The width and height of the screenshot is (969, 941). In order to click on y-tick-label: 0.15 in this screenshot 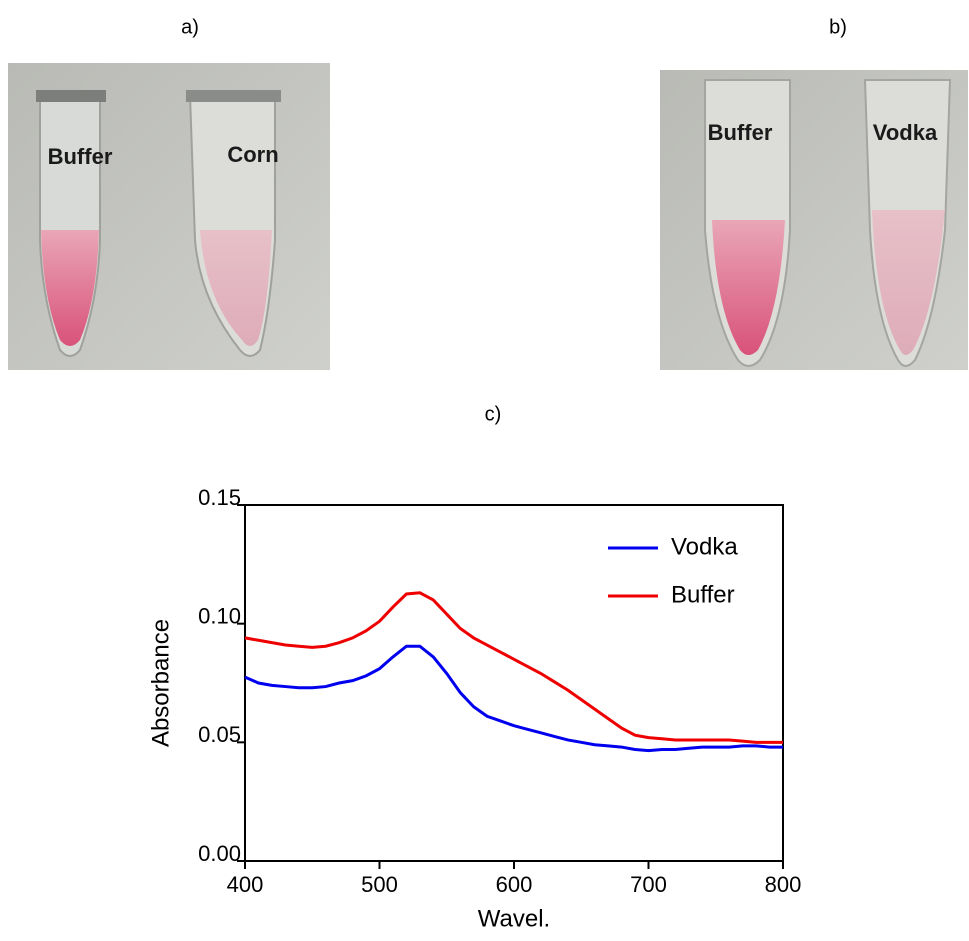, I will do `click(219, 497)`.